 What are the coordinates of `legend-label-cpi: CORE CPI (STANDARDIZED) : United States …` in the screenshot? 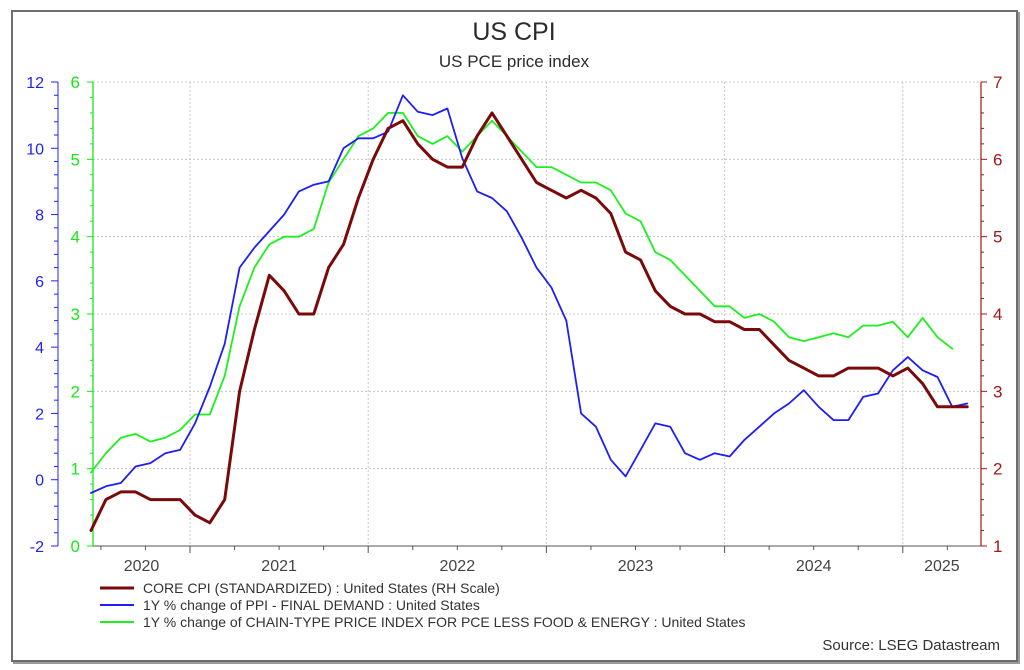 It's located at (321, 588).